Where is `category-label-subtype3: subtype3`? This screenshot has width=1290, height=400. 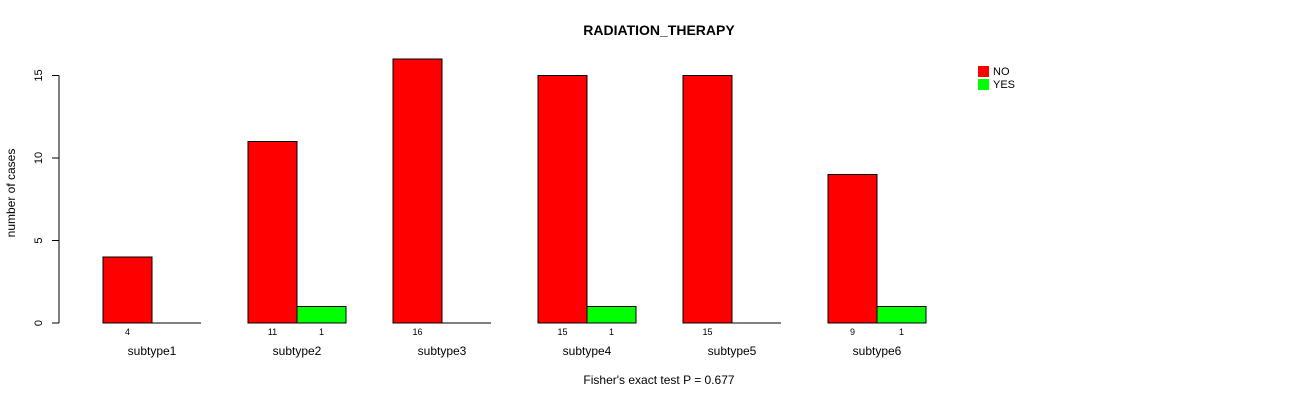
category-label-subtype3: subtype3 is located at coordinates (442, 351).